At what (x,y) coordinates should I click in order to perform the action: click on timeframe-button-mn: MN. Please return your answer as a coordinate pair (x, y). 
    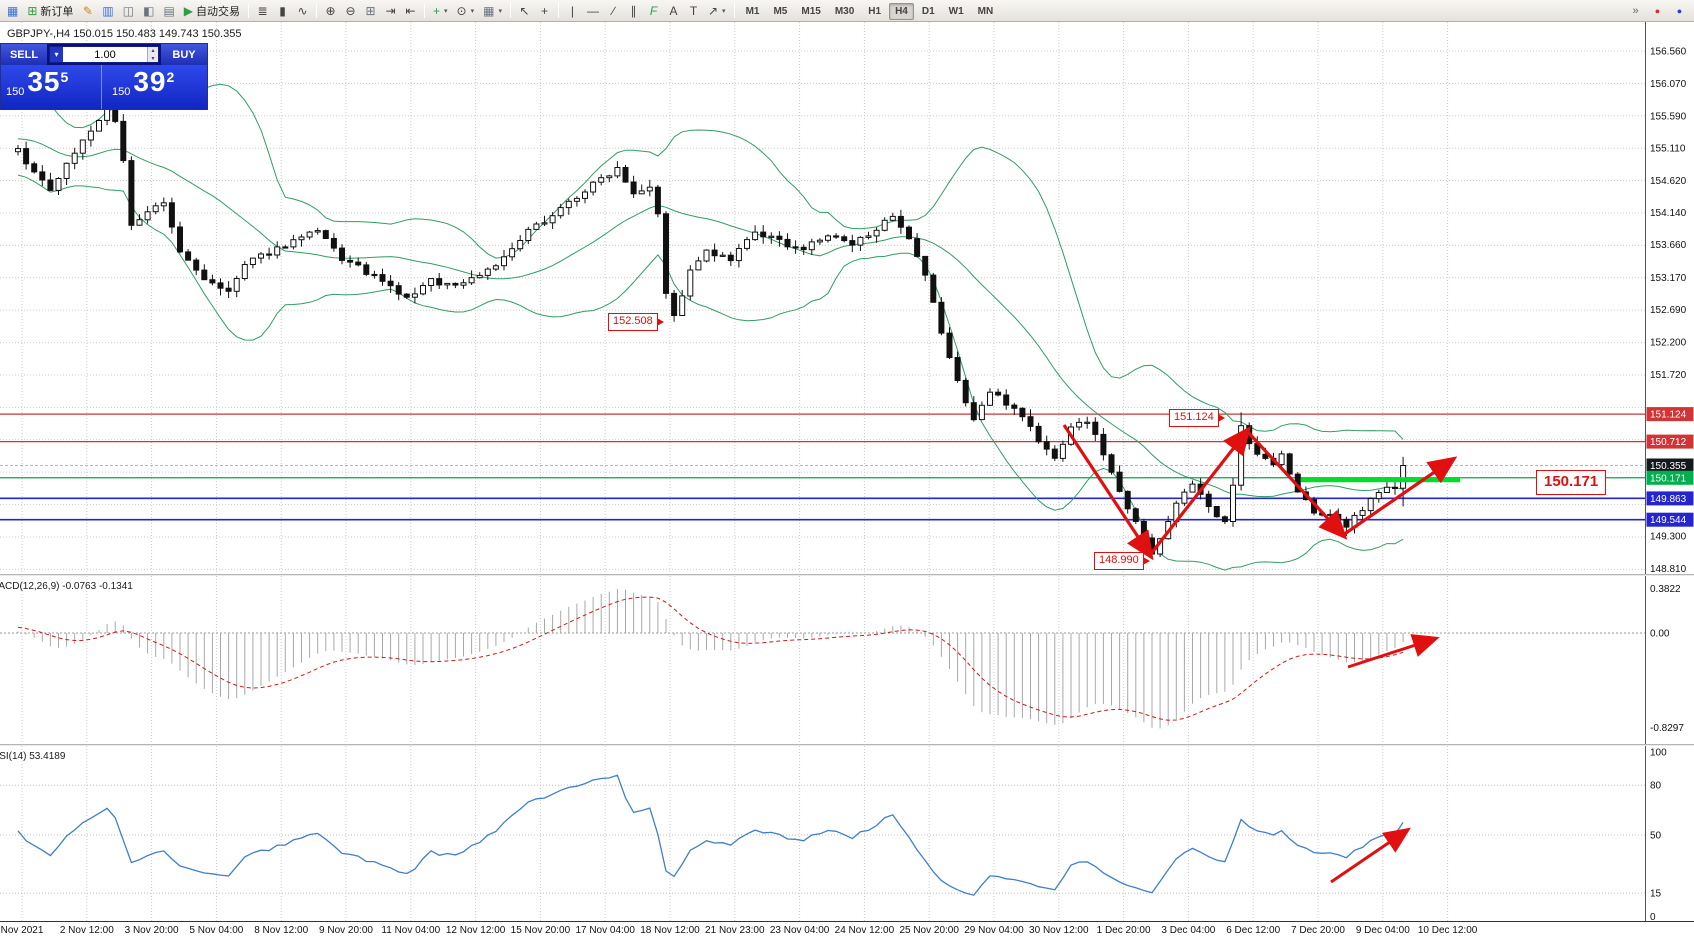
    Looking at the image, I should click on (985, 11).